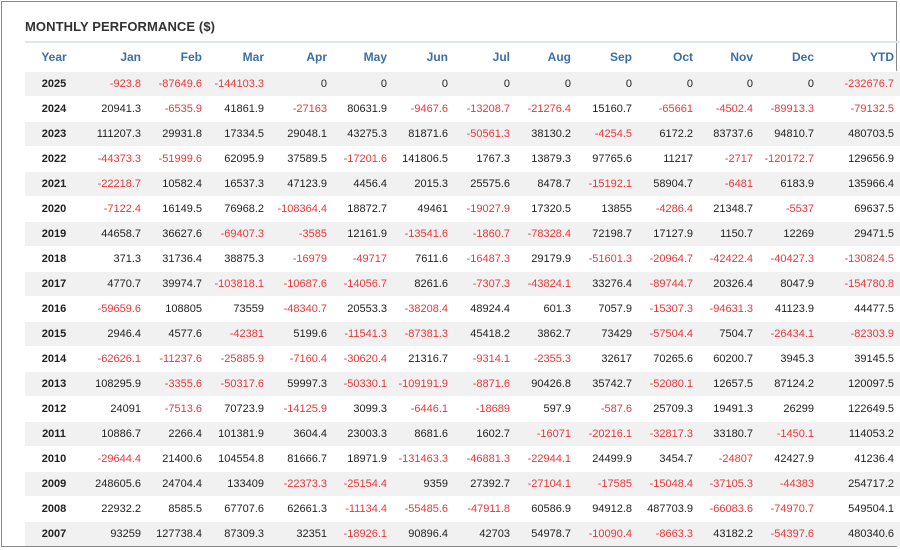 The height and width of the screenshot is (550, 900). I want to click on value-cell-oct: -57504.4, so click(671, 333).